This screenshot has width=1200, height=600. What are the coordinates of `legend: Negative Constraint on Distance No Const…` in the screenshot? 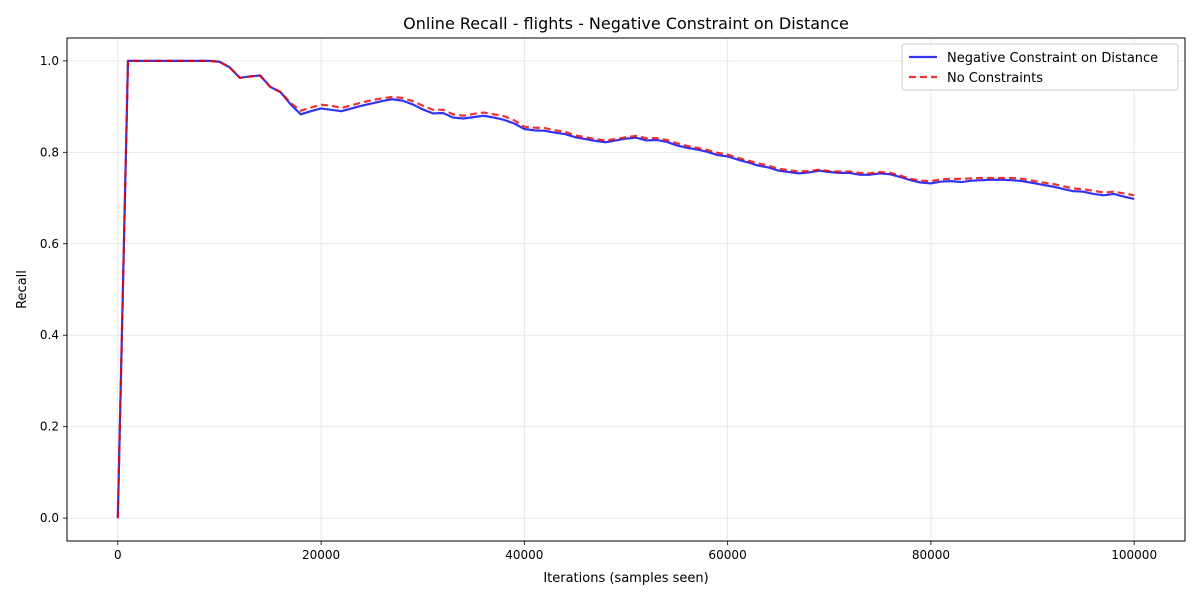 It's located at (1040, 67).